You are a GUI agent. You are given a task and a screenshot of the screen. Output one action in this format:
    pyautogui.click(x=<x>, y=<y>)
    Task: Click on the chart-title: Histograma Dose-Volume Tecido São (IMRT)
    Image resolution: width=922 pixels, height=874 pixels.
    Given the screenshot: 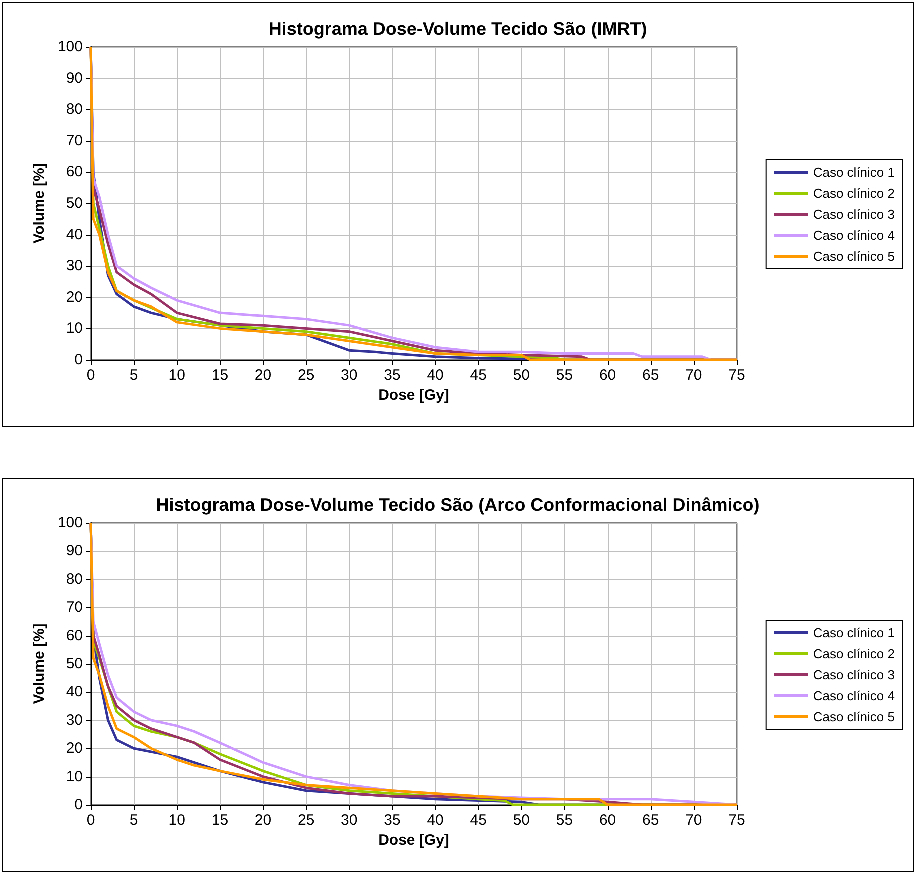 What is the action you would take?
    pyautogui.click(x=458, y=29)
    